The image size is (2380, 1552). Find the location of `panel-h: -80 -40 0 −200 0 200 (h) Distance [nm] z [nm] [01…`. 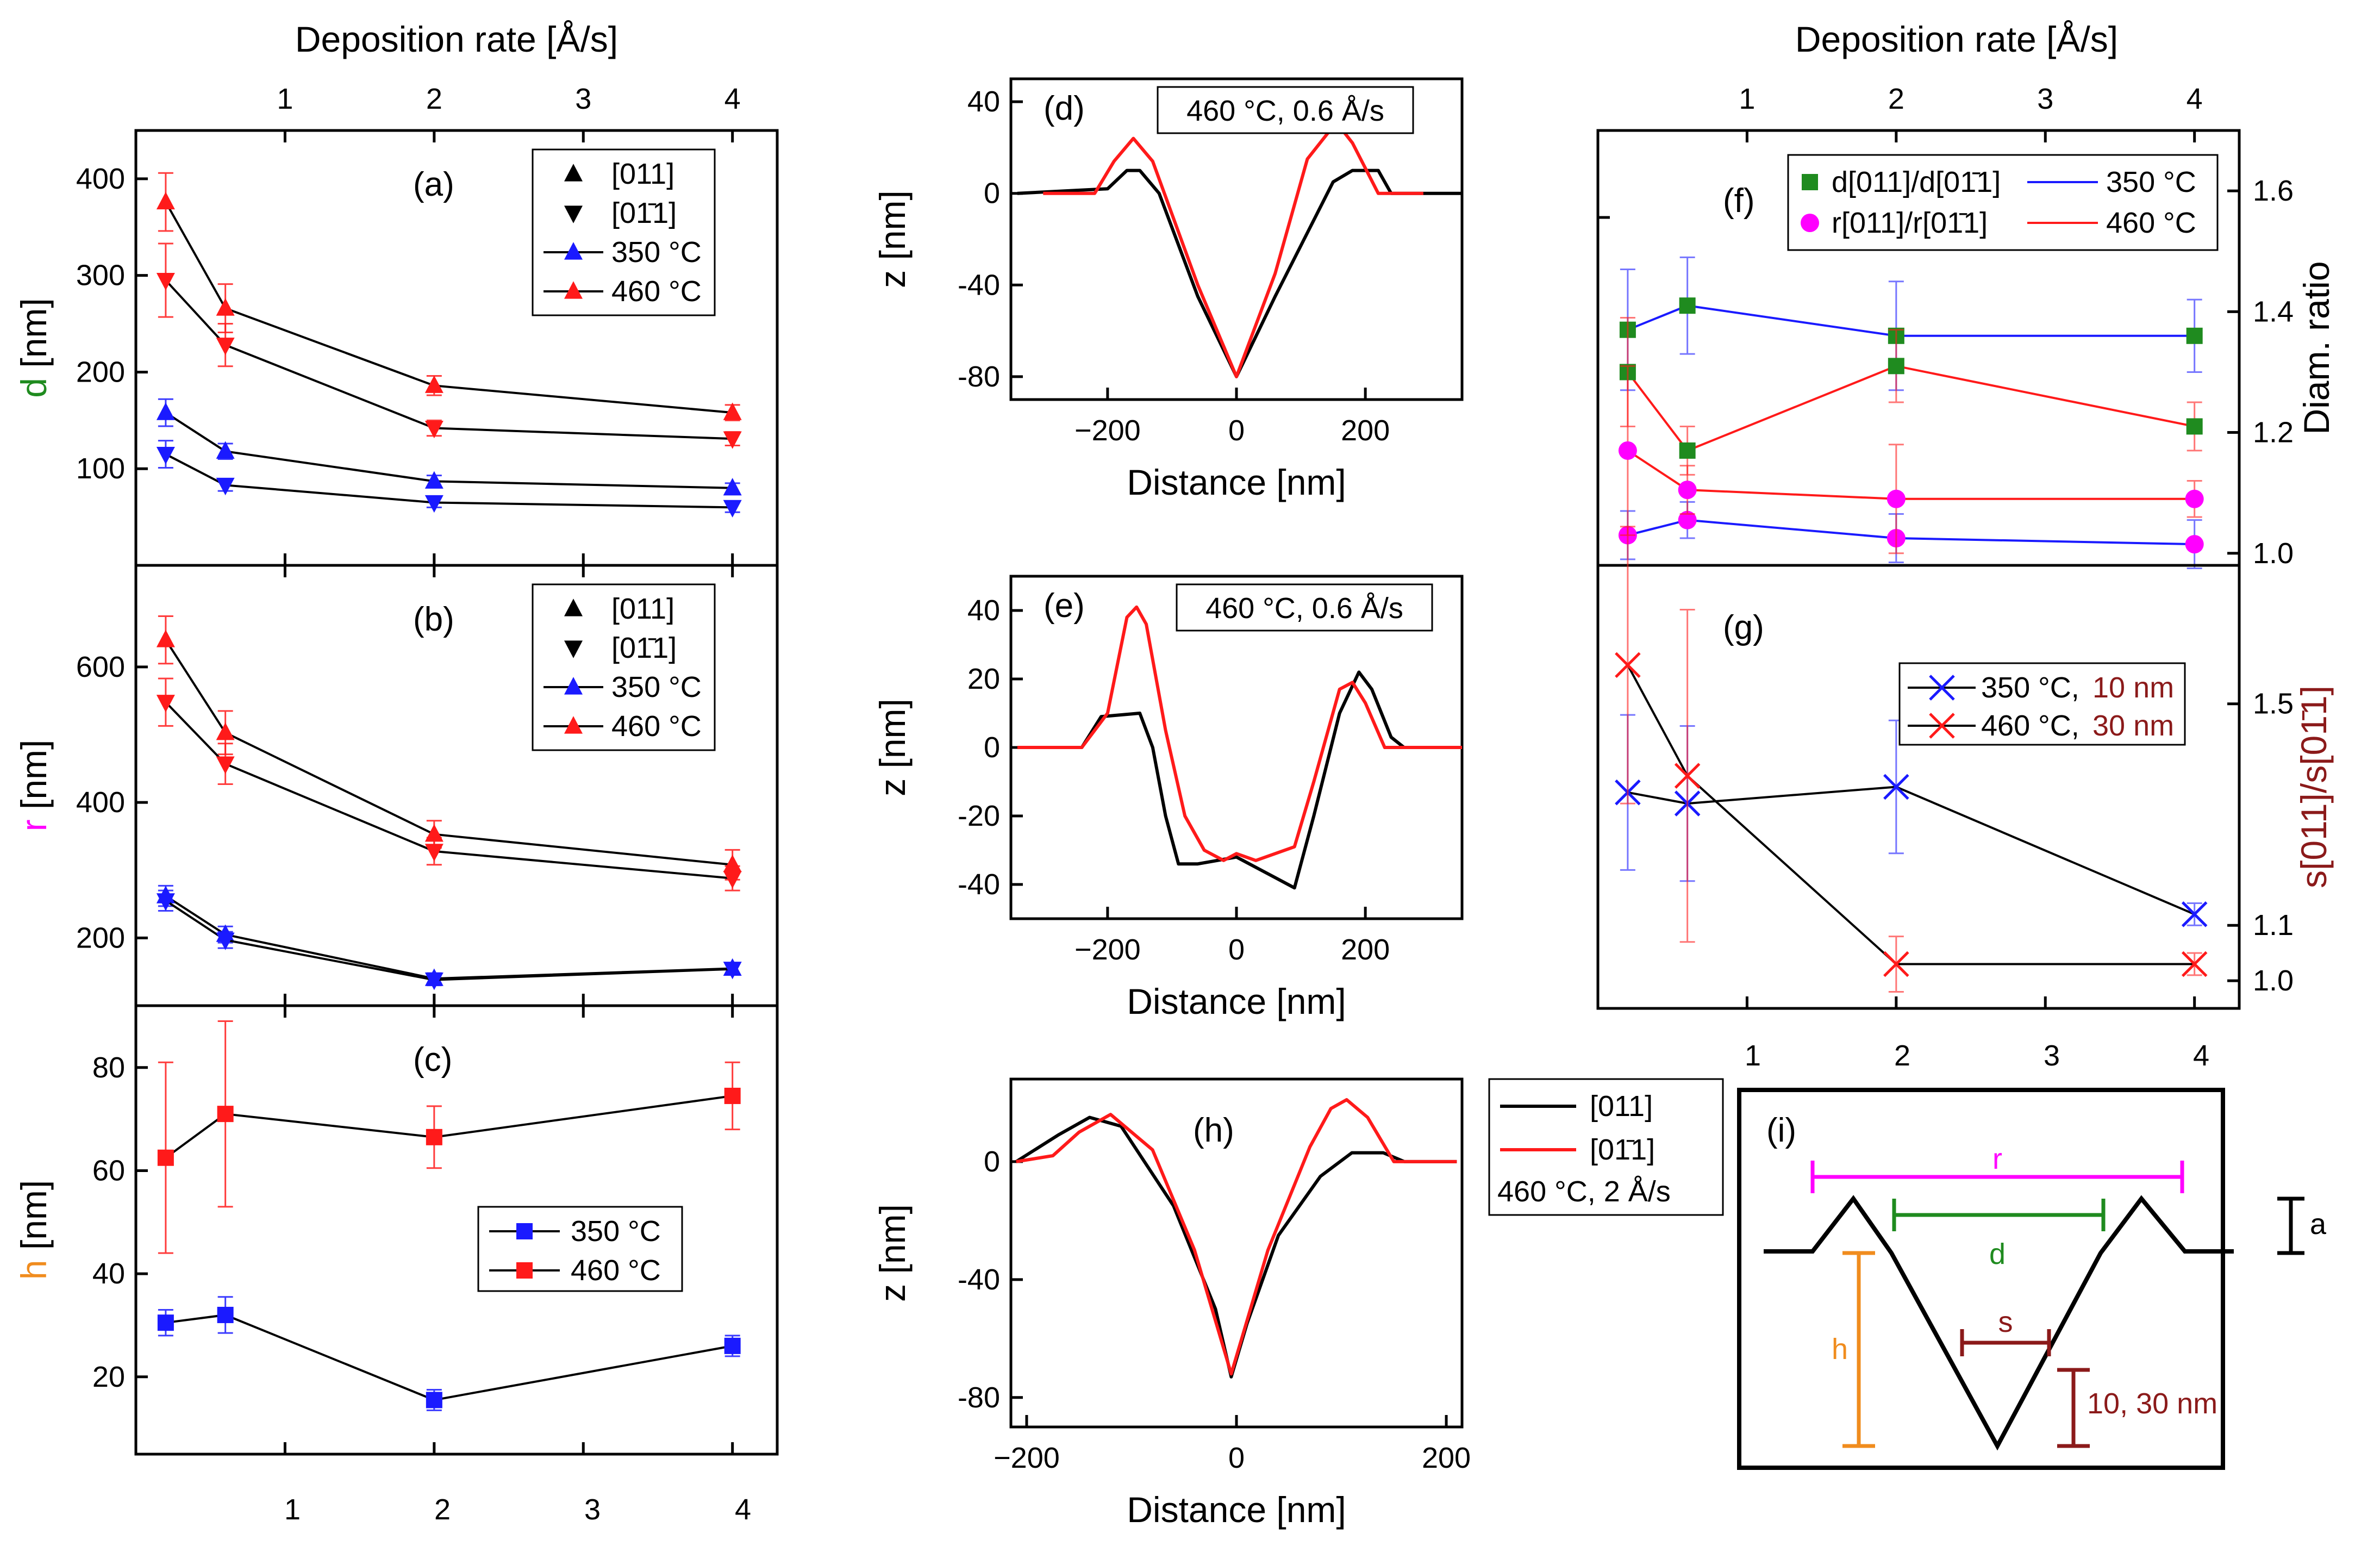

panel-h: -80 -40 0 −200 0 200 (h) Distance [nm] z [nm] [01… is located at coordinates (1298, 1303).